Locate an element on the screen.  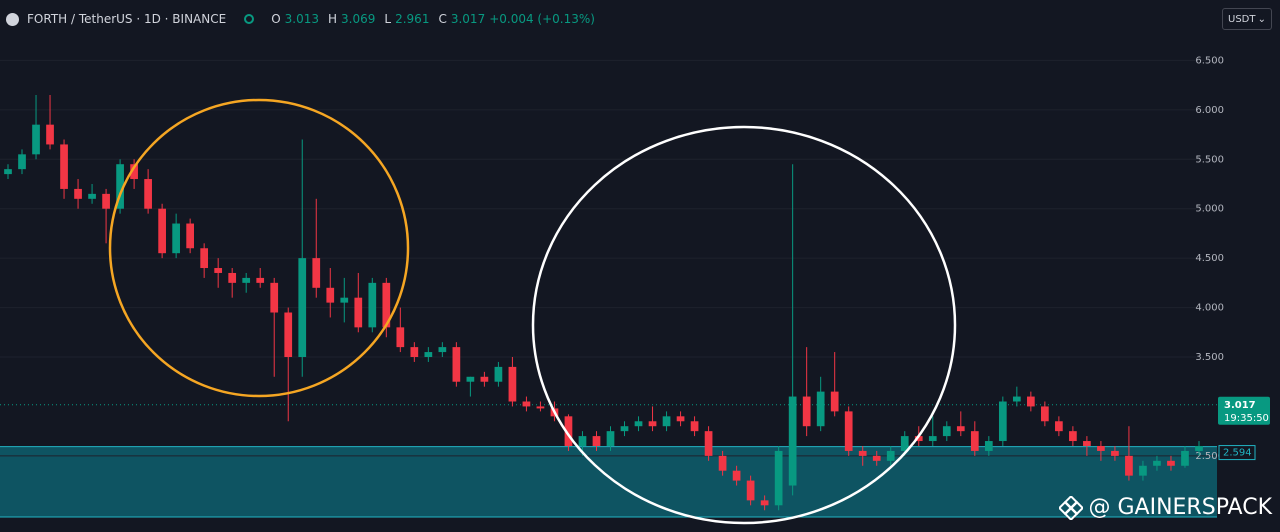
currency-label: USDT is located at coordinates (1242, 19).